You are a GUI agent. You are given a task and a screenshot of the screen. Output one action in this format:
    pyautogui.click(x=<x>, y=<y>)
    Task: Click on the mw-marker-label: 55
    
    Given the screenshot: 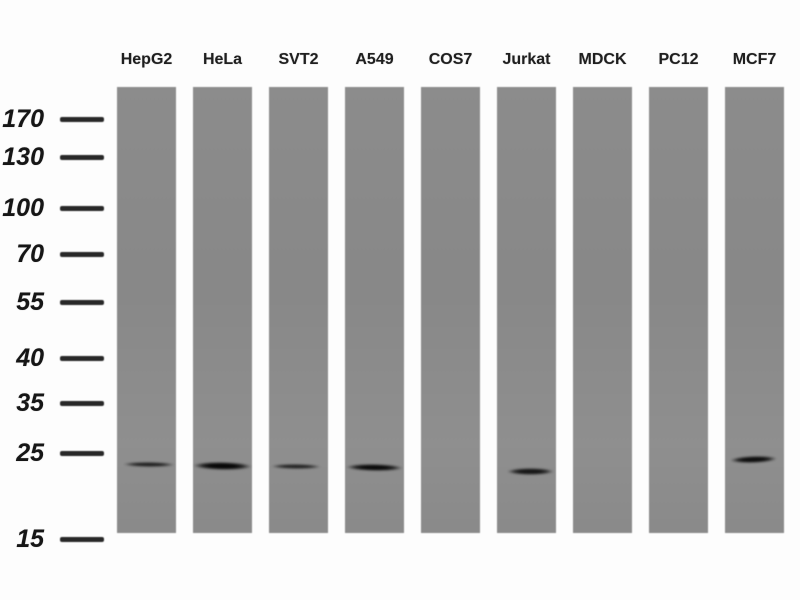 What is the action you would take?
    pyautogui.click(x=30, y=302)
    